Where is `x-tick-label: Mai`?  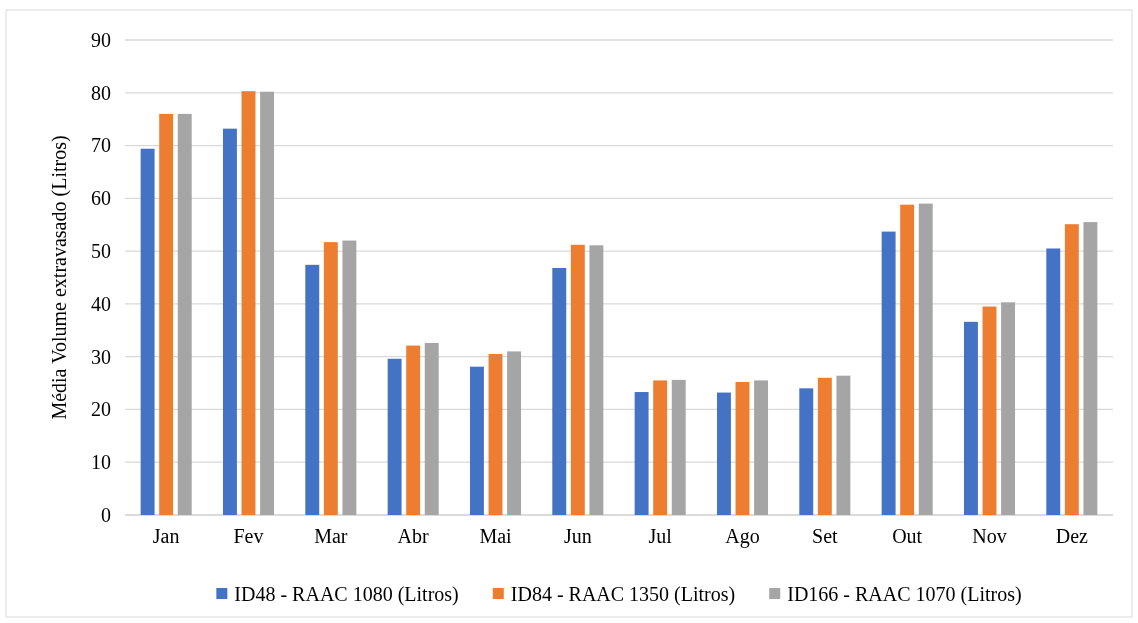 x-tick-label: Mai is located at coordinates (496, 536).